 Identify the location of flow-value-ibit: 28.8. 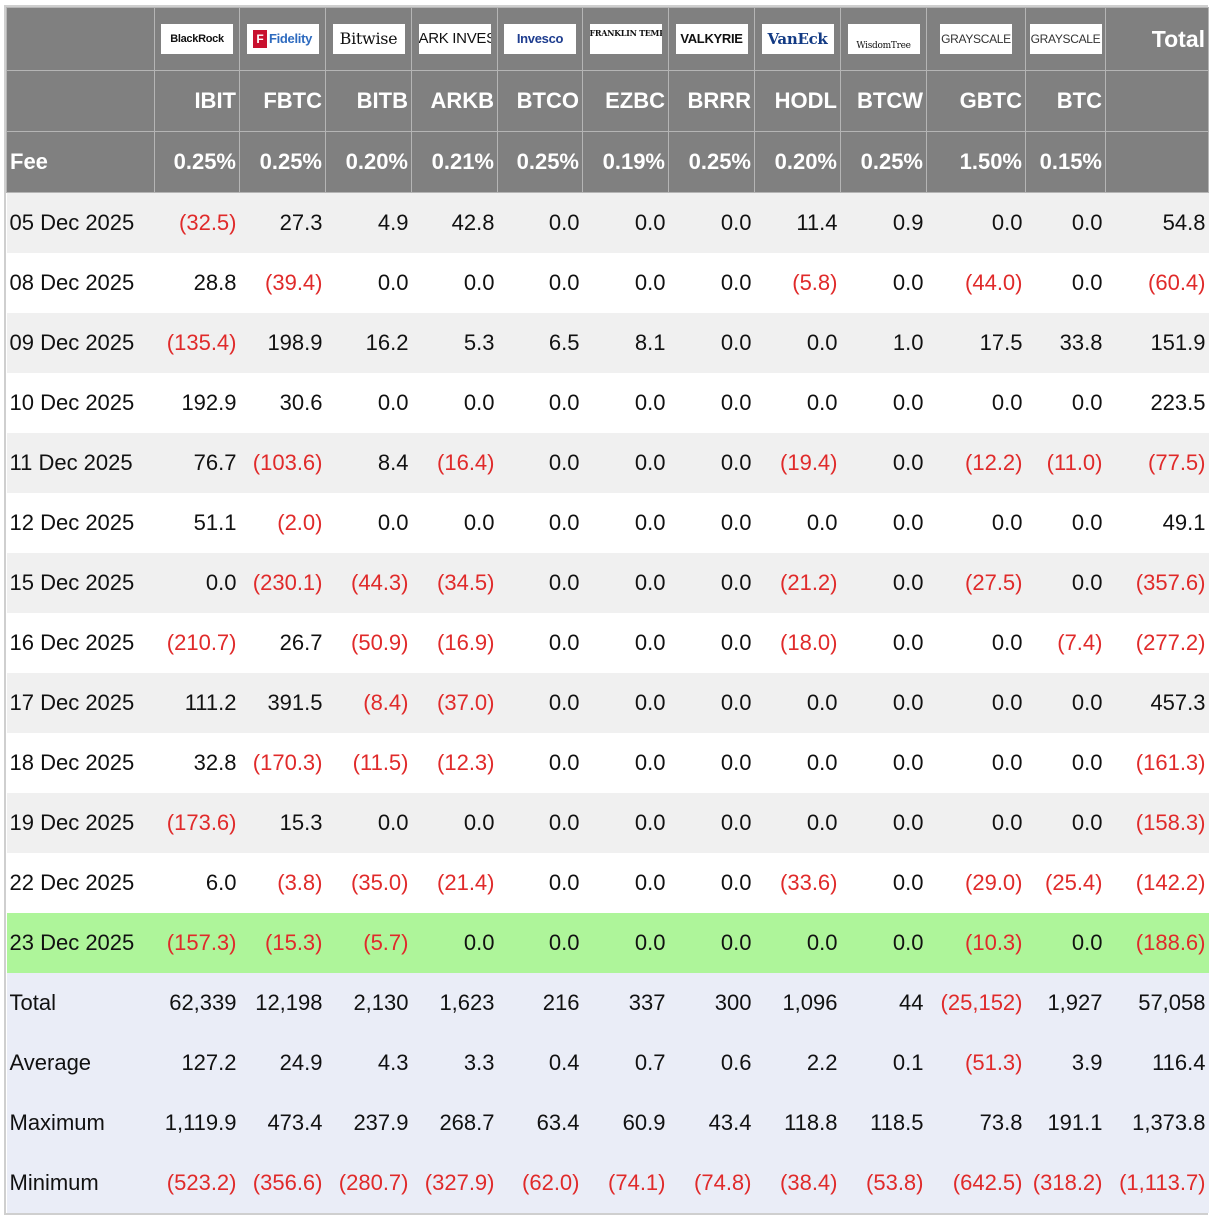
(197, 283).